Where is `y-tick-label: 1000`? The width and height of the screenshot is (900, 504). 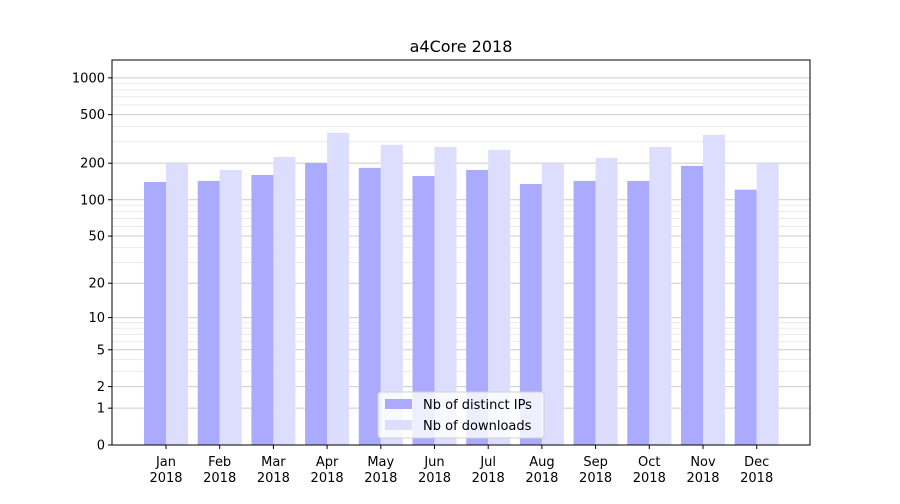
y-tick-label: 1000 is located at coordinates (88, 78).